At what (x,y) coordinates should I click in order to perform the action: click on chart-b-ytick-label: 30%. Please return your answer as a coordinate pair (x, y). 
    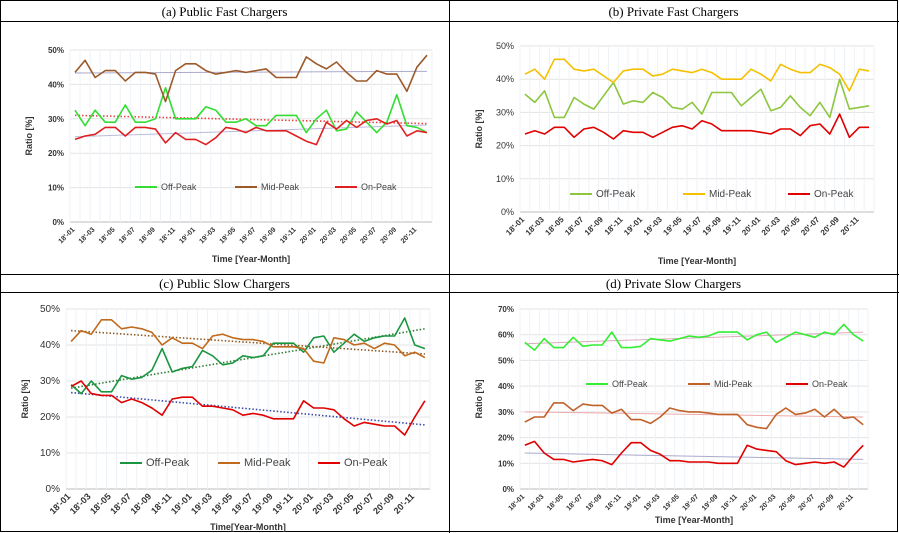
    Looking at the image, I should click on (505, 112).